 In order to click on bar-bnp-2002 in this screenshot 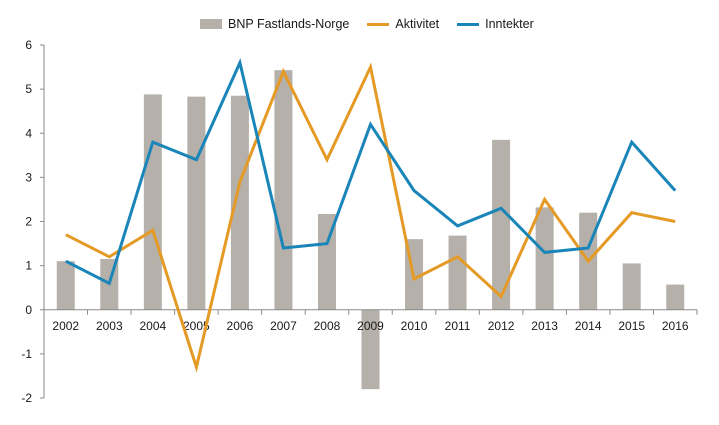, I will do `click(65, 285)`.